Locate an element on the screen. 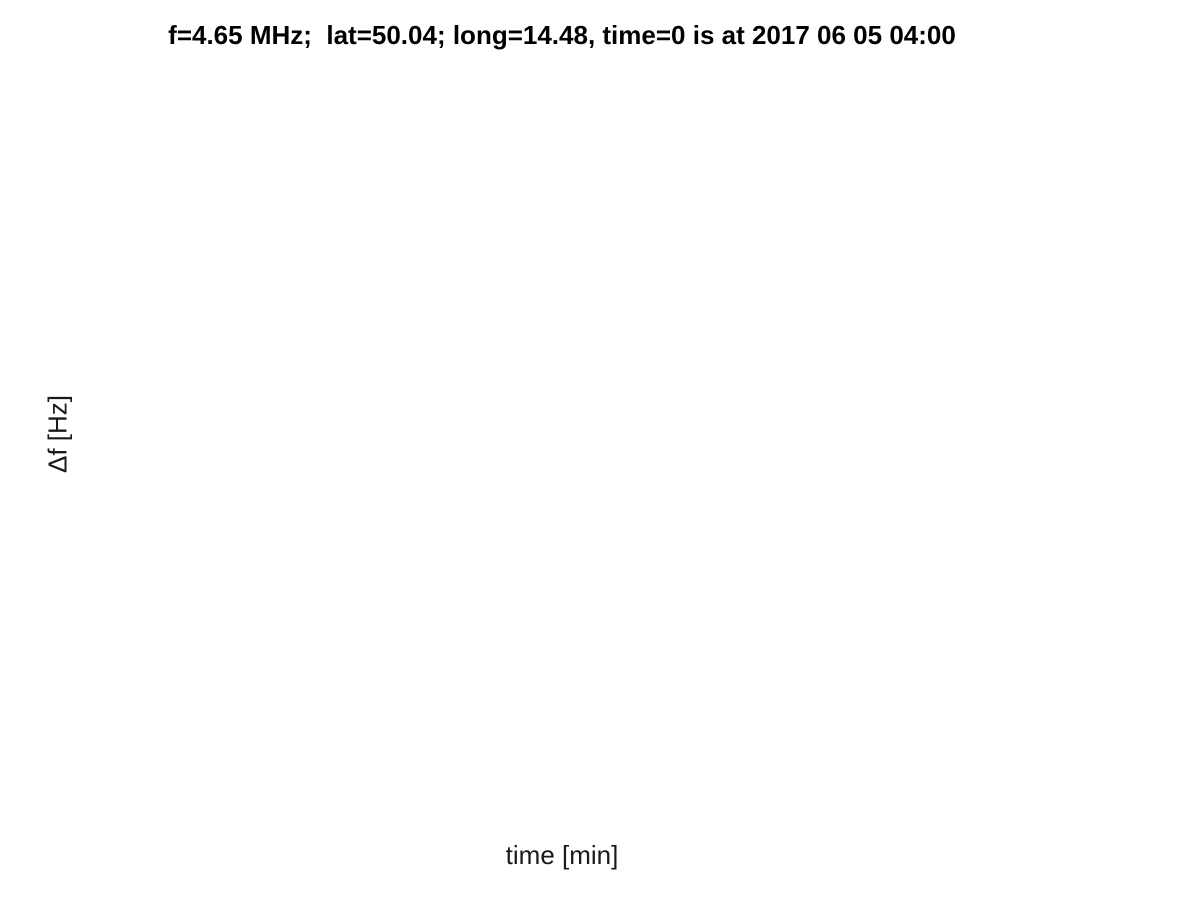  x-axis-label: time [min] is located at coordinates (562, 855).